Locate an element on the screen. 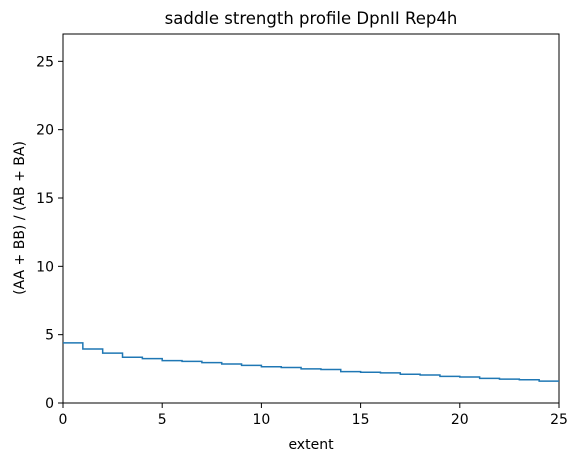  y-tick-label: 10 is located at coordinates (45, 267).